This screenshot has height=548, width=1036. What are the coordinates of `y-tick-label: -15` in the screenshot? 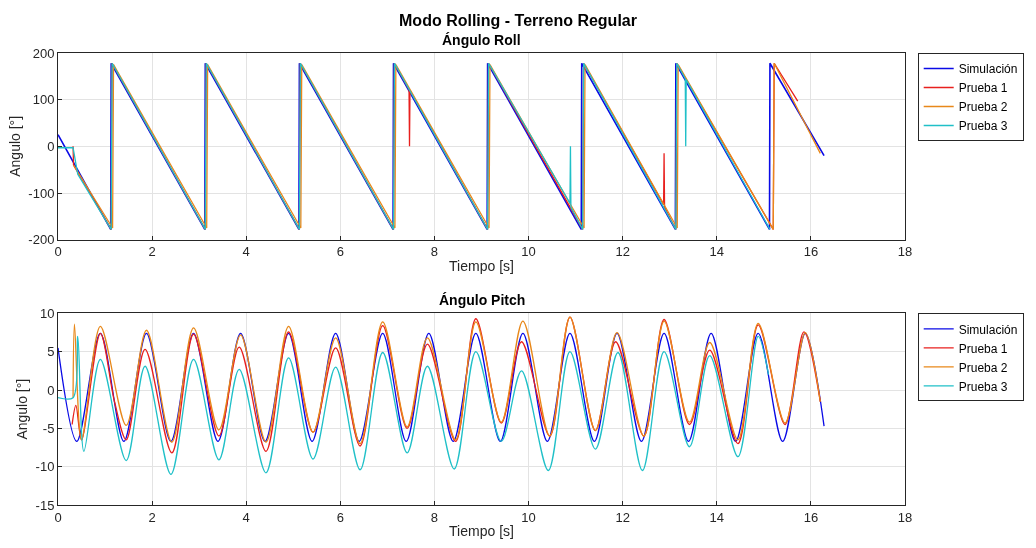 It's located at (45, 505).